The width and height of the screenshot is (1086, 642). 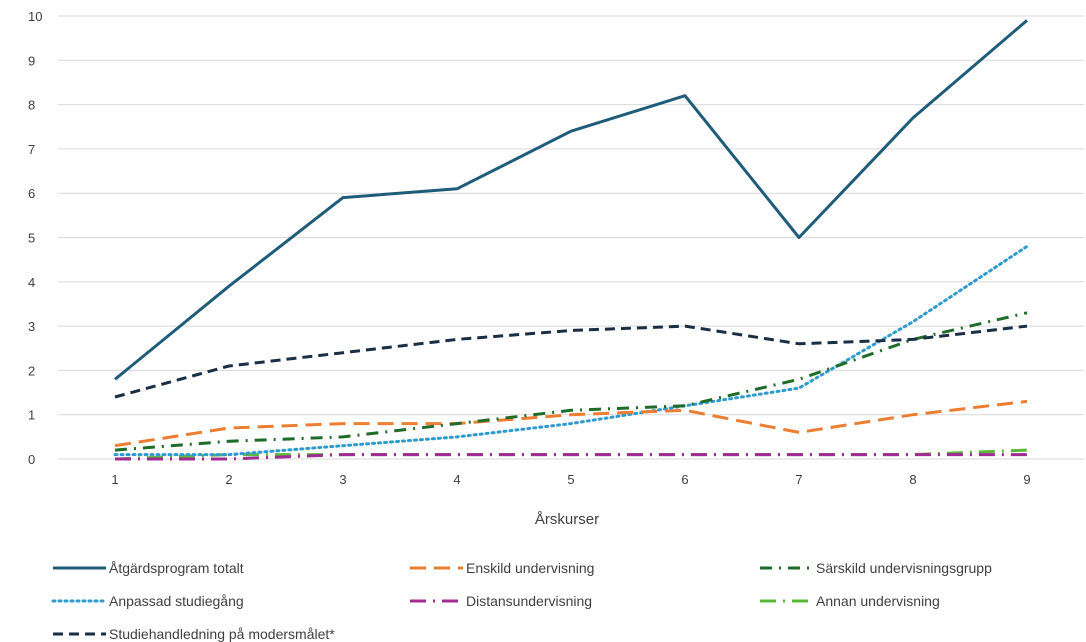 I want to click on y-tick-label: 3, so click(x=31, y=326).